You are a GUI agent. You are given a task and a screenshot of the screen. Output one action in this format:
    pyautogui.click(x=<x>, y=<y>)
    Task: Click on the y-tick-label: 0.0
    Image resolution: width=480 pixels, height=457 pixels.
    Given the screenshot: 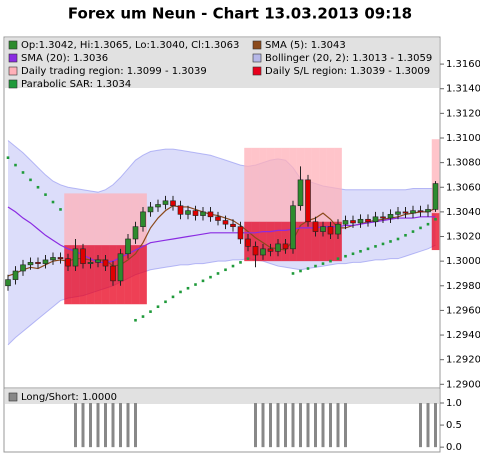 What is the action you would take?
    pyautogui.click(x=454, y=447)
    